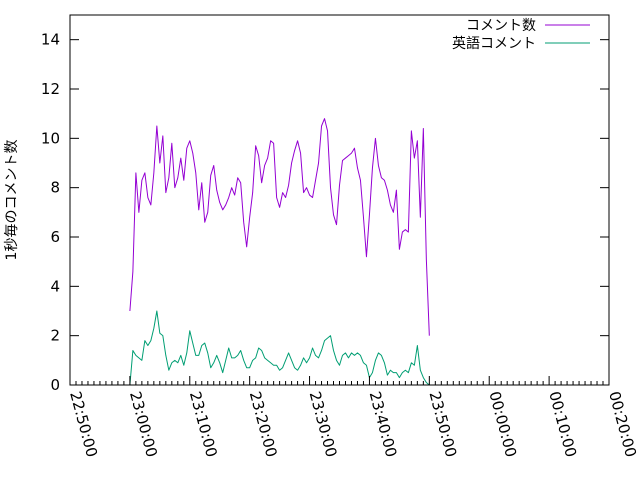  I want to click on y-axis-title: 1秒毎のコメント数, so click(12, 200).